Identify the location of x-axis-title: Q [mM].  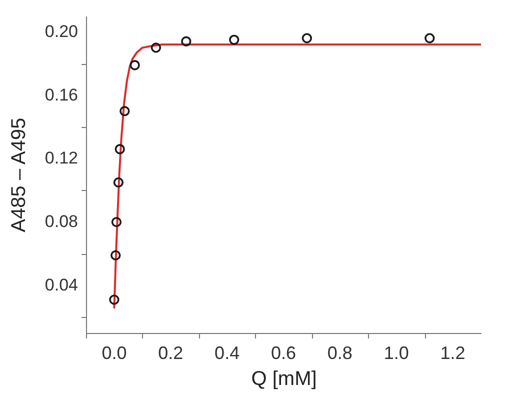
(284, 379).